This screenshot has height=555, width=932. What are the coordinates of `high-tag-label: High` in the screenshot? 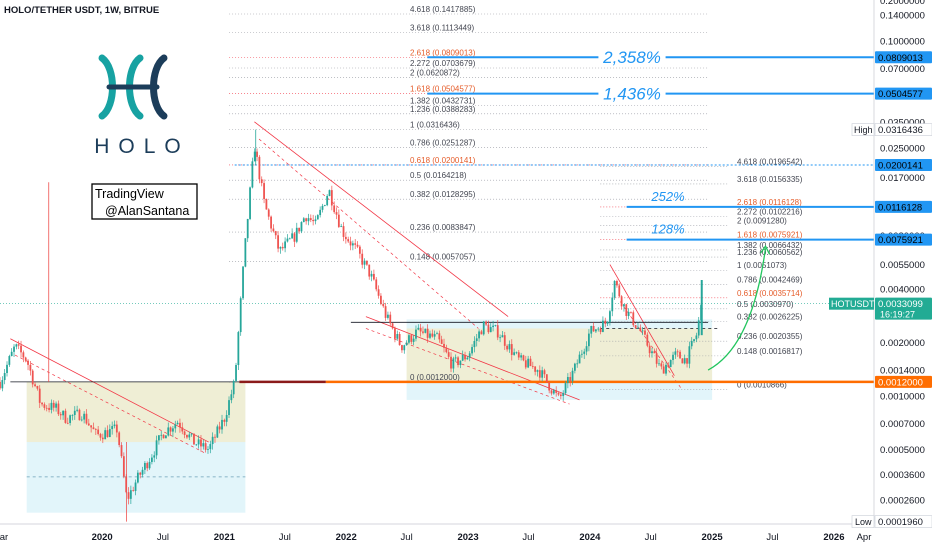 It's located at (863, 130).